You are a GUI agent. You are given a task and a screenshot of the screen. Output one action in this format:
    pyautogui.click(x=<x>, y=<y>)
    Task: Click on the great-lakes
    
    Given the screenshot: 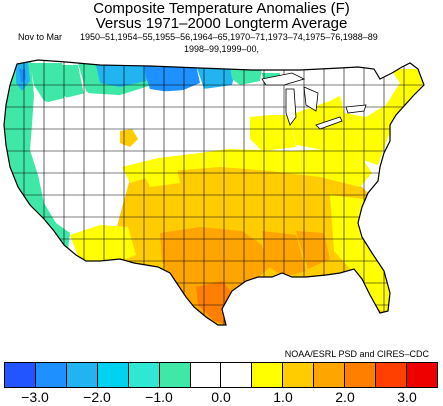 What is the action you would take?
    pyautogui.click(x=314, y=101)
    